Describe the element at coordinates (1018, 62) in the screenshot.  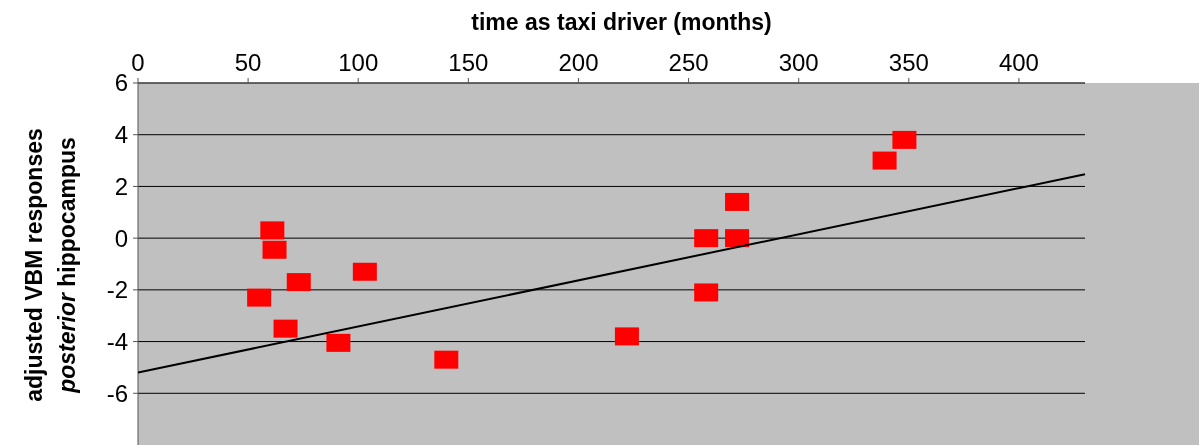
I see `x-tick-label: 400` at that location.